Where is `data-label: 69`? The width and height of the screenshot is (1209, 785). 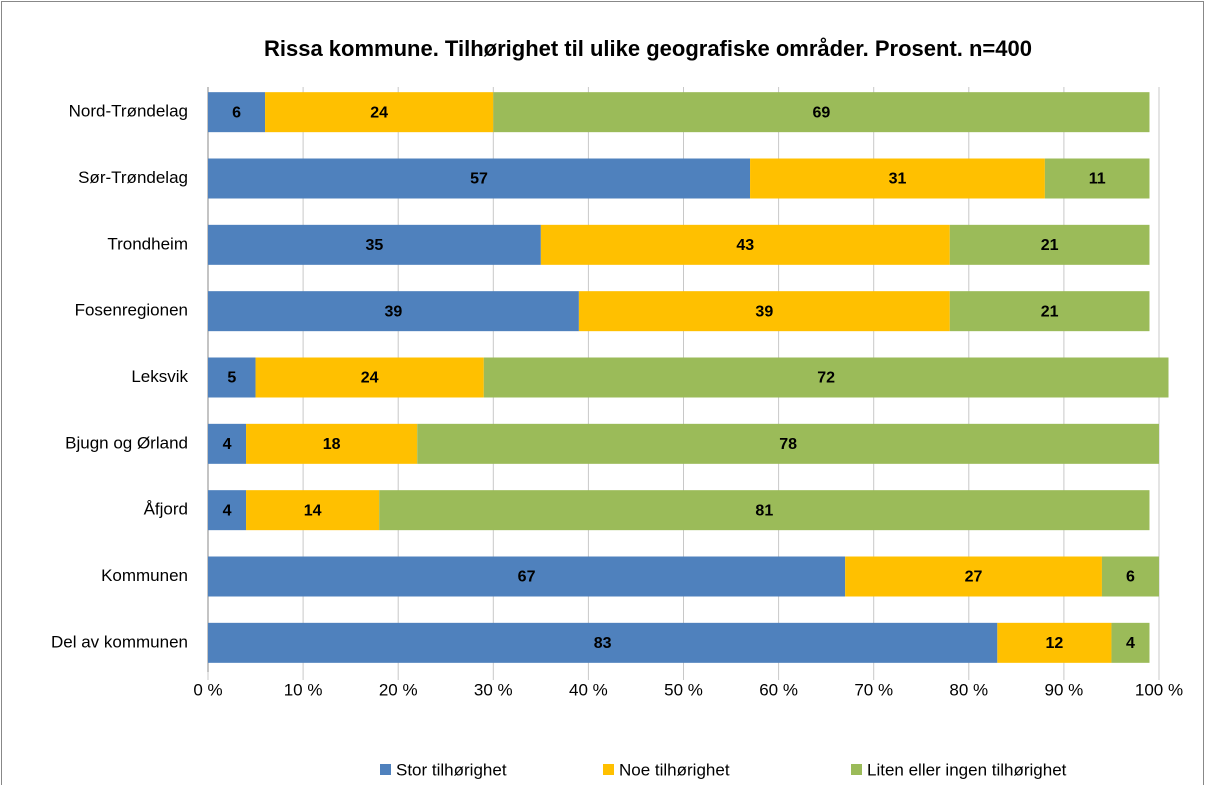 data-label: 69 is located at coordinates (821, 112).